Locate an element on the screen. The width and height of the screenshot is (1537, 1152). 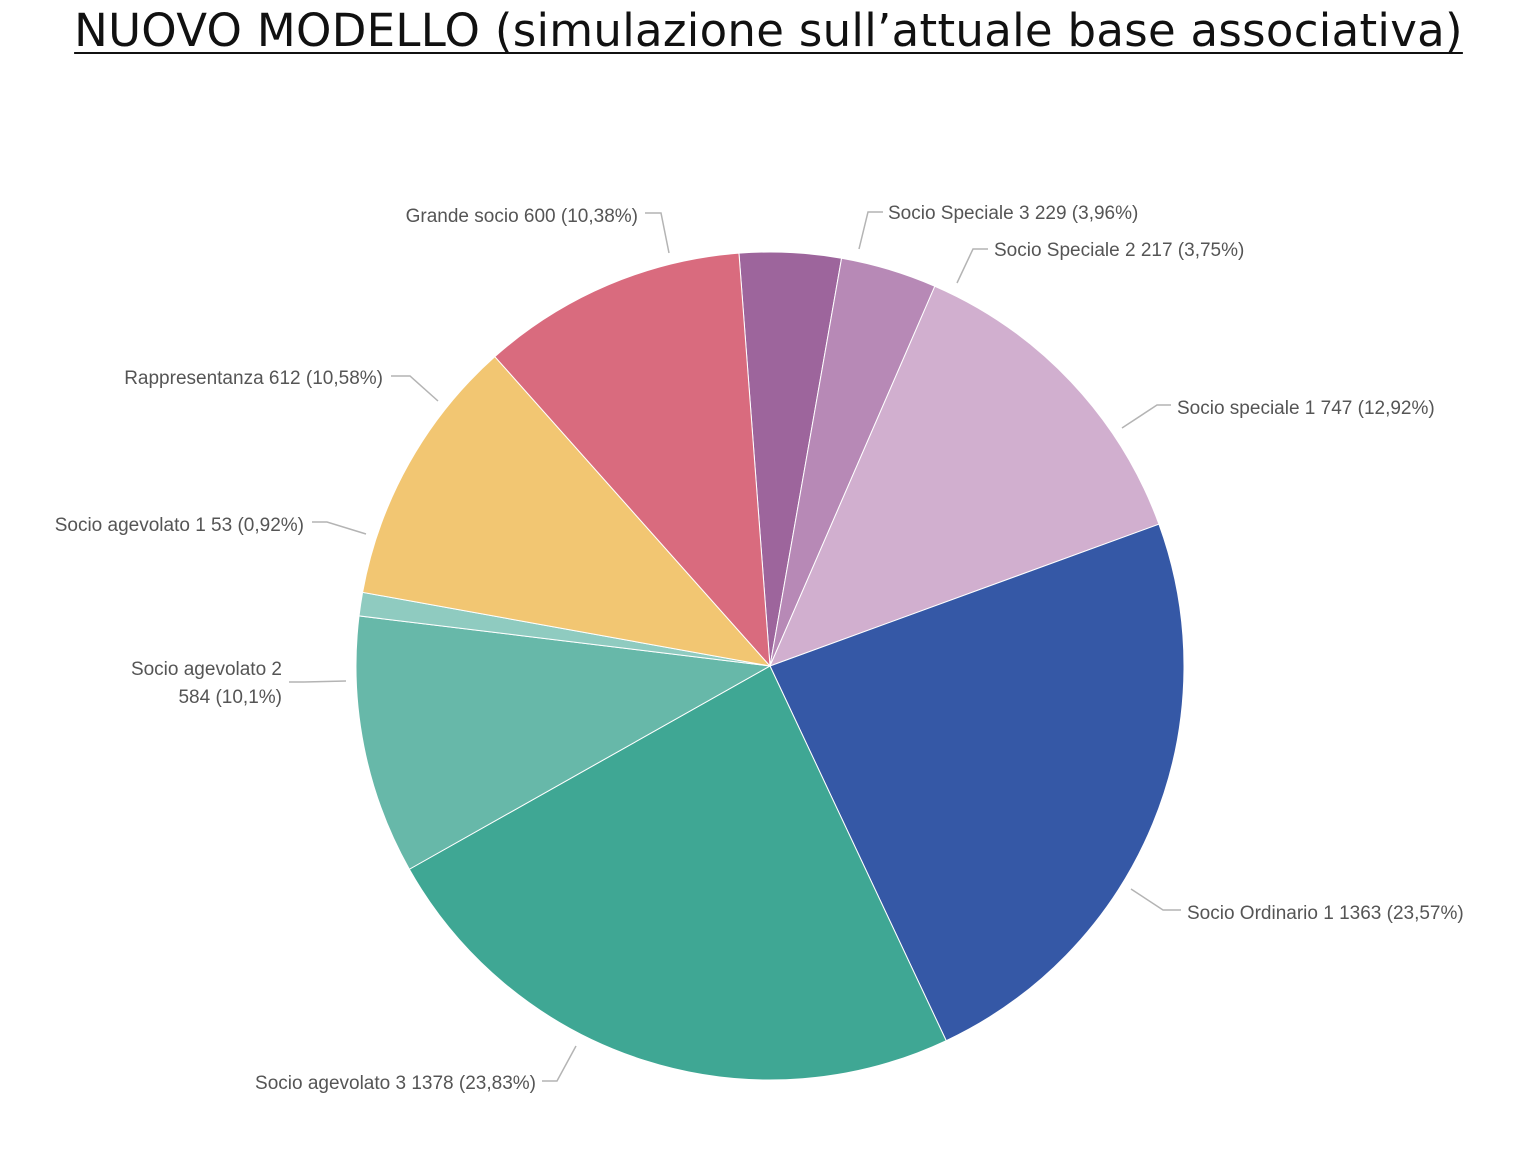
slice-label-socio-speciale-3: Socio Speciale 3 229 (3,96%) is located at coordinates (1013, 213).